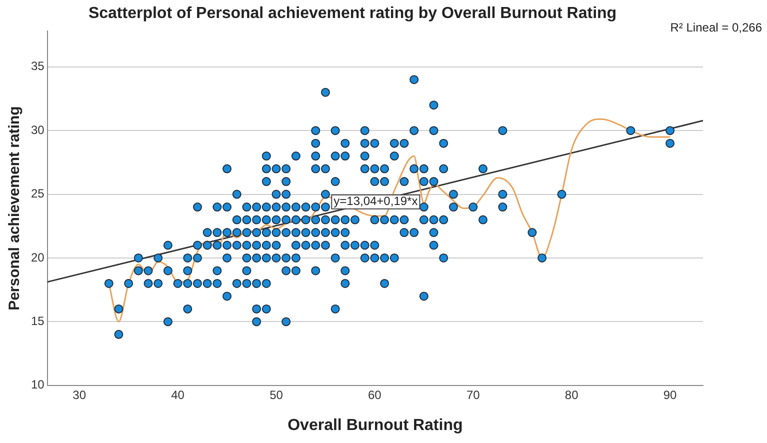 The height and width of the screenshot is (443, 767). I want to click on chart-title: Scatterplot of Personal achievement rating by Overall Burnout Rating, so click(352, 13).